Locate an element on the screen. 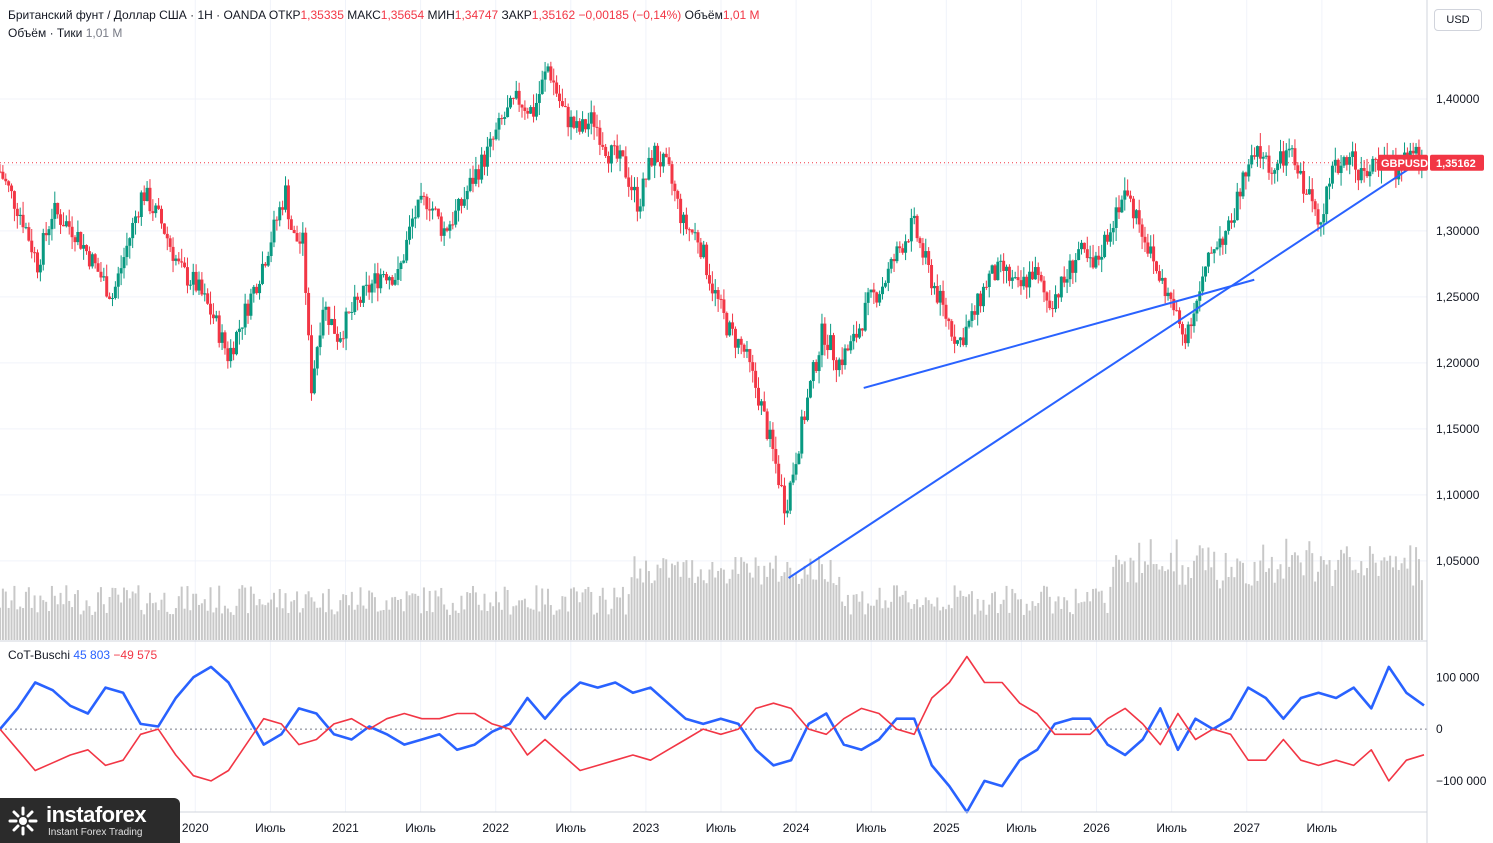 The image size is (1493, 843). low-label: МИН is located at coordinates (441, 15).